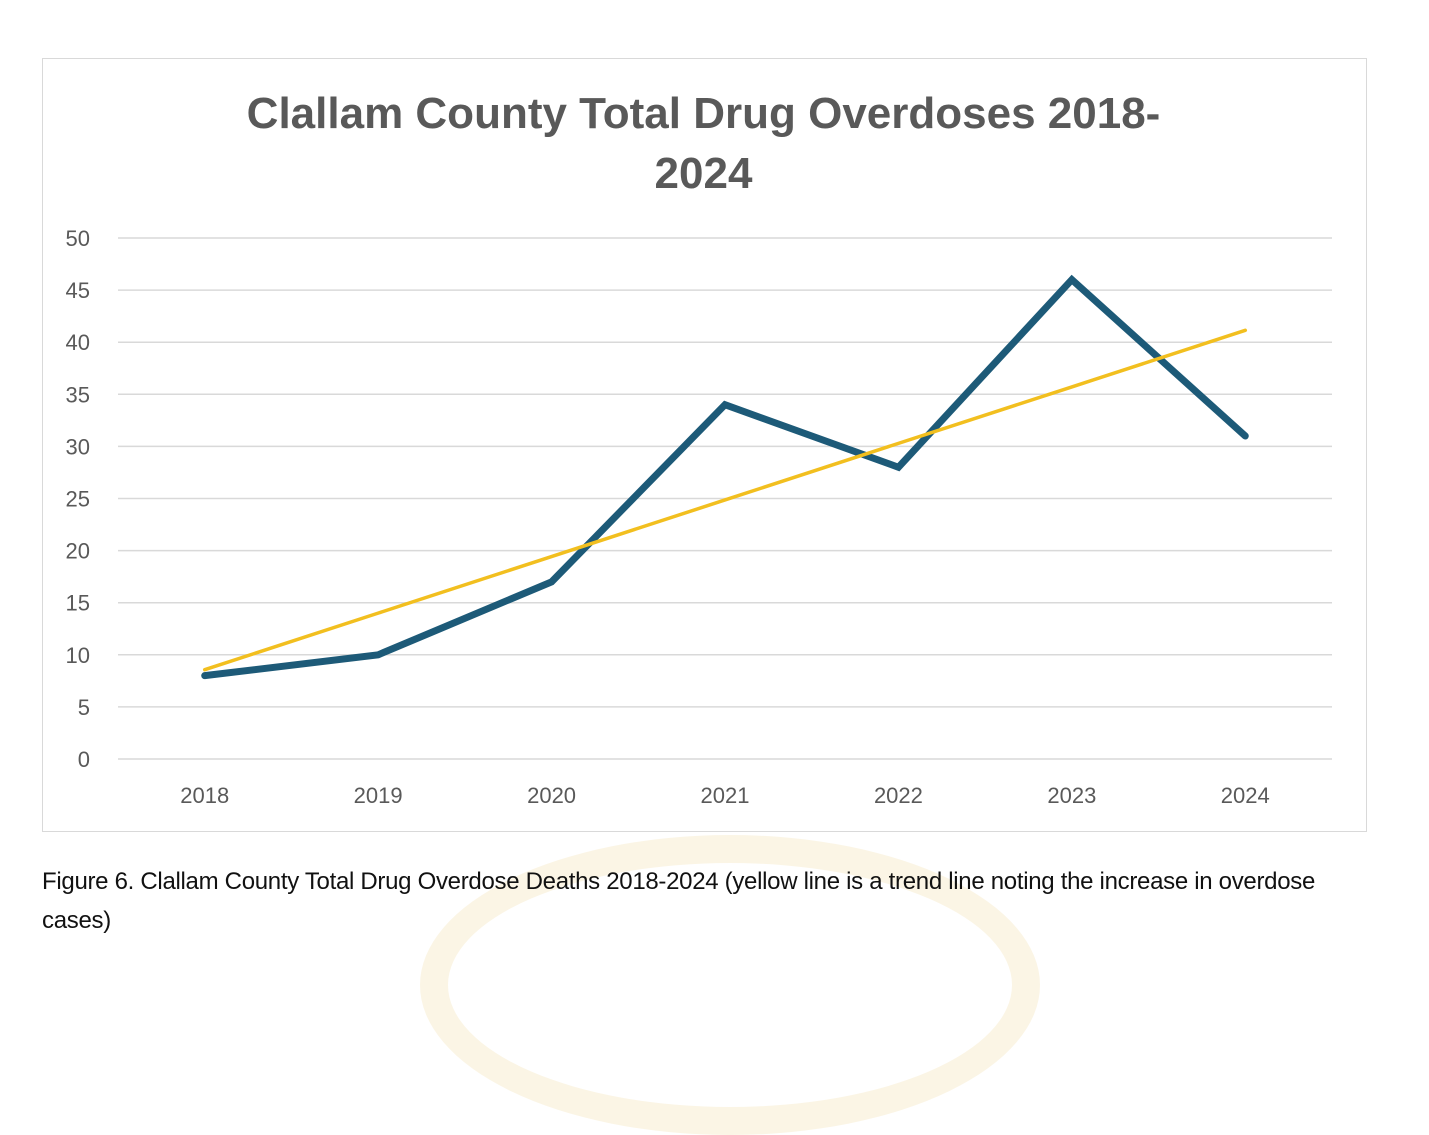  What do you see at coordinates (78, 551) in the screenshot?
I see `y-tick-label: 20` at bounding box center [78, 551].